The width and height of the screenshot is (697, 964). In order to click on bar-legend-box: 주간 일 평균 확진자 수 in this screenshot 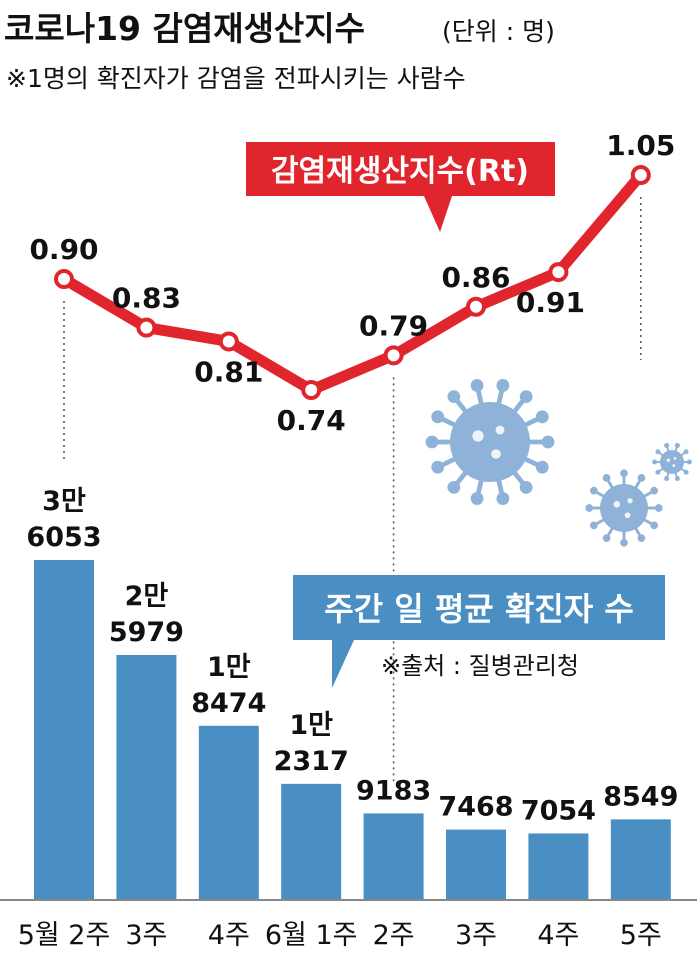, I will do `click(479, 631)`.